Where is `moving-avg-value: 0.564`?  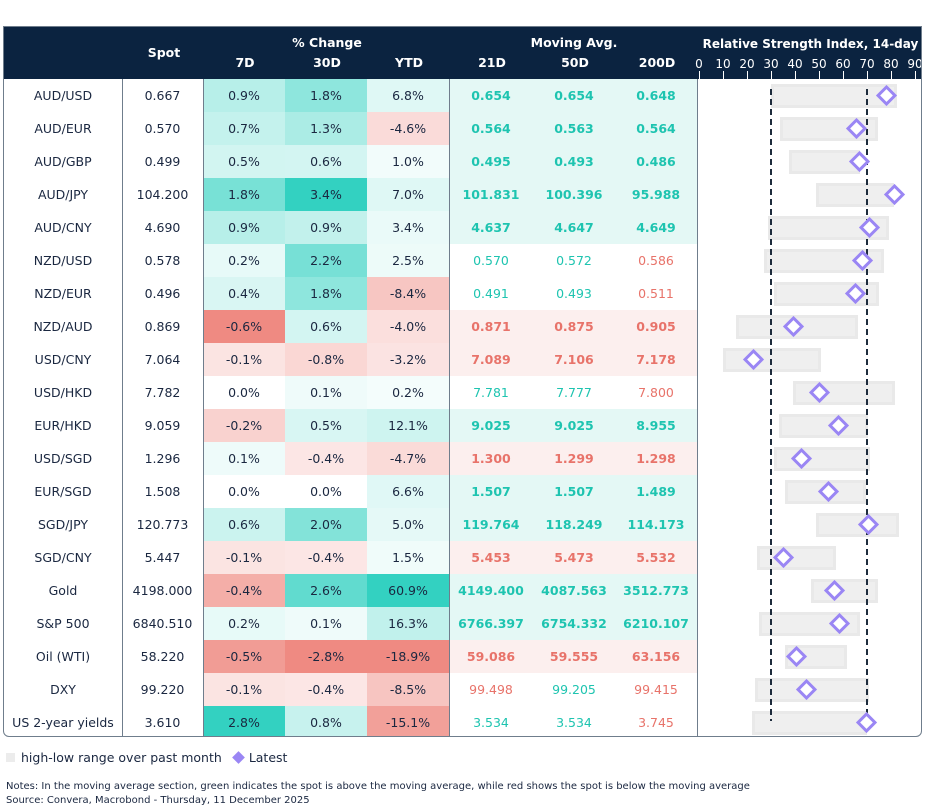 moving-avg-value: 0.564 is located at coordinates (491, 128).